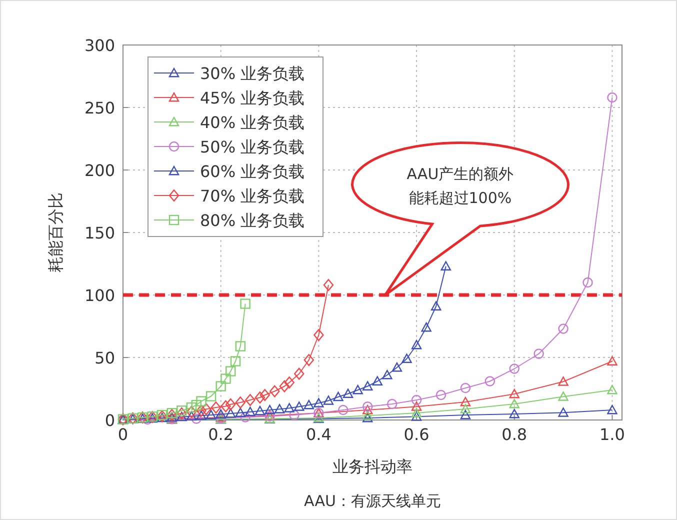 Image resolution: width=677 pixels, height=520 pixels. What do you see at coordinates (123, 434) in the screenshot?
I see `x-tick-label: 0` at bounding box center [123, 434].